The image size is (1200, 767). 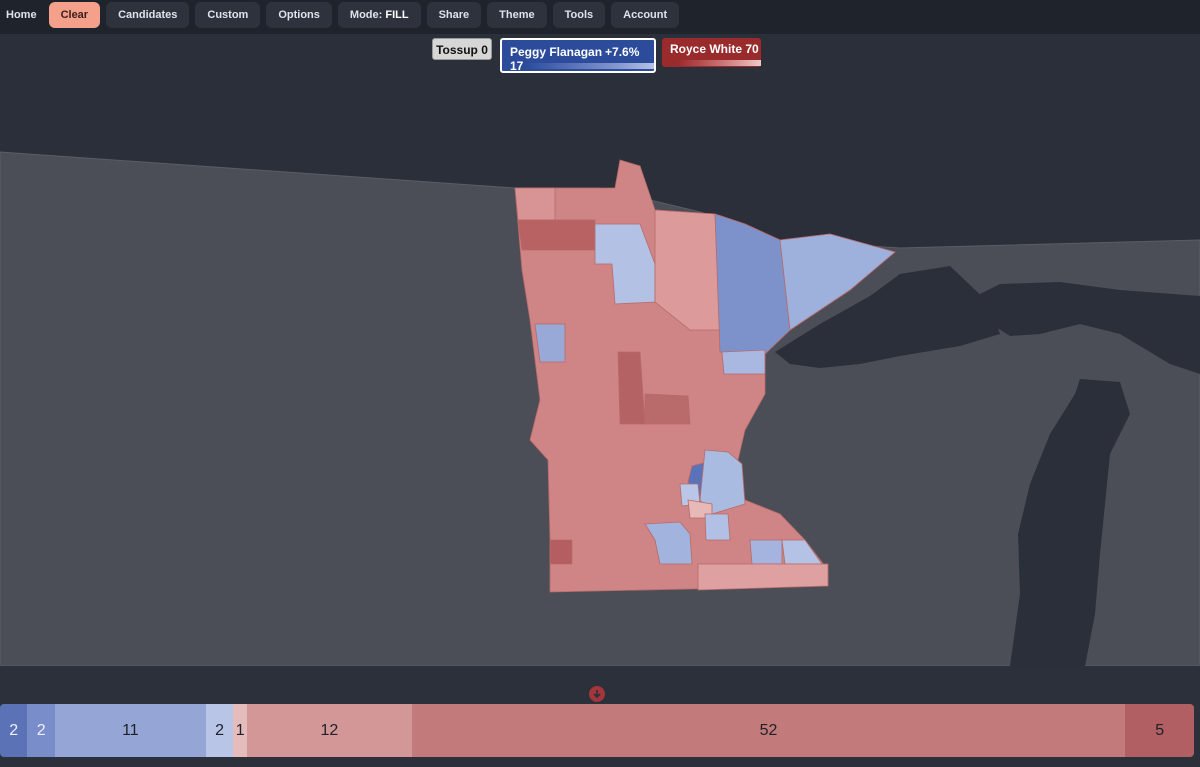 I want to click on mode-value: FILL, so click(x=397, y=15).